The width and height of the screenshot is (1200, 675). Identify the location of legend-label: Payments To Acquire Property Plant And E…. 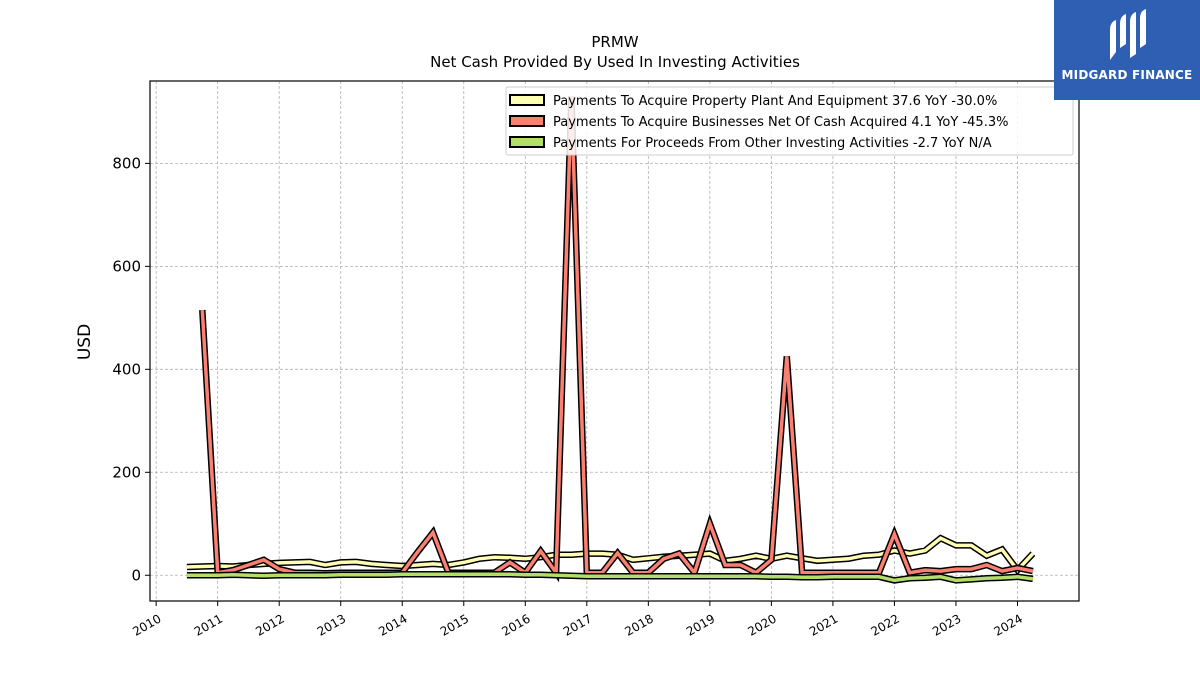
(775, 101).